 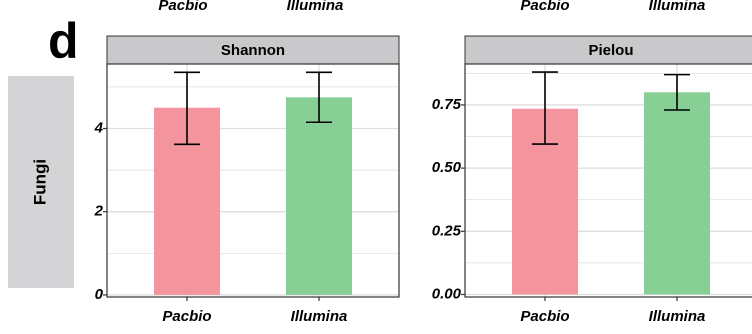 I want to click on row-label: Fungi, so click(x=39, y=182).